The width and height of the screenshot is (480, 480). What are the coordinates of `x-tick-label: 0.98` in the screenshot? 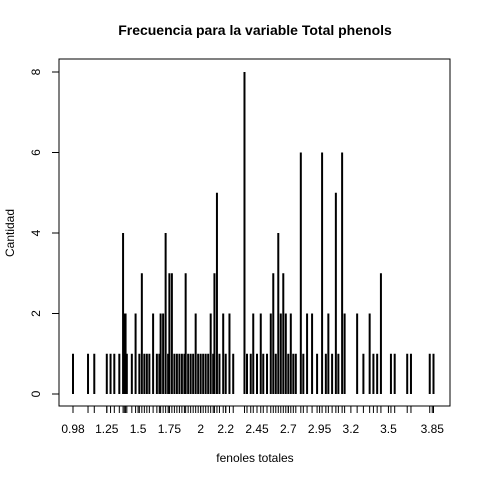 It's located at (73, 429).